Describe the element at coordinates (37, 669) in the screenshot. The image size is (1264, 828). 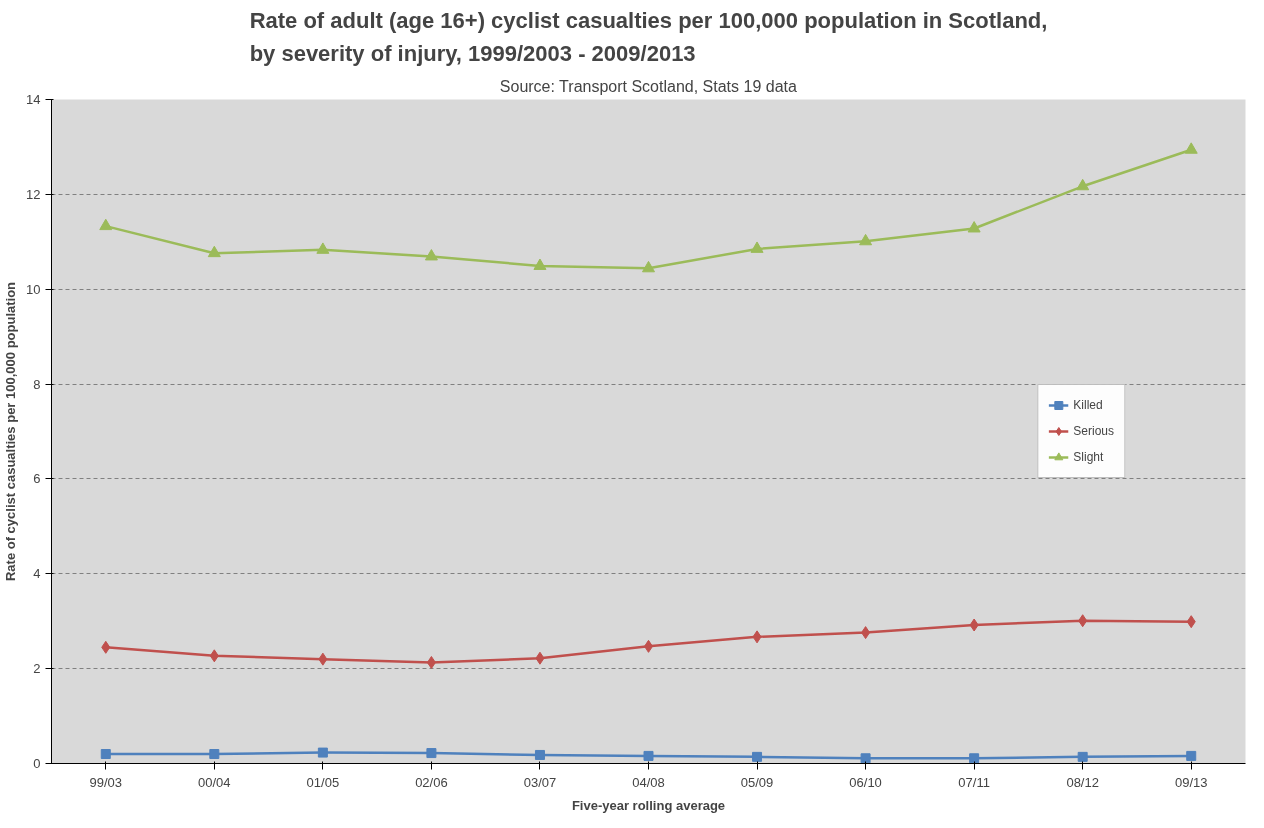
I see `y-tick-label: 2` at that location.